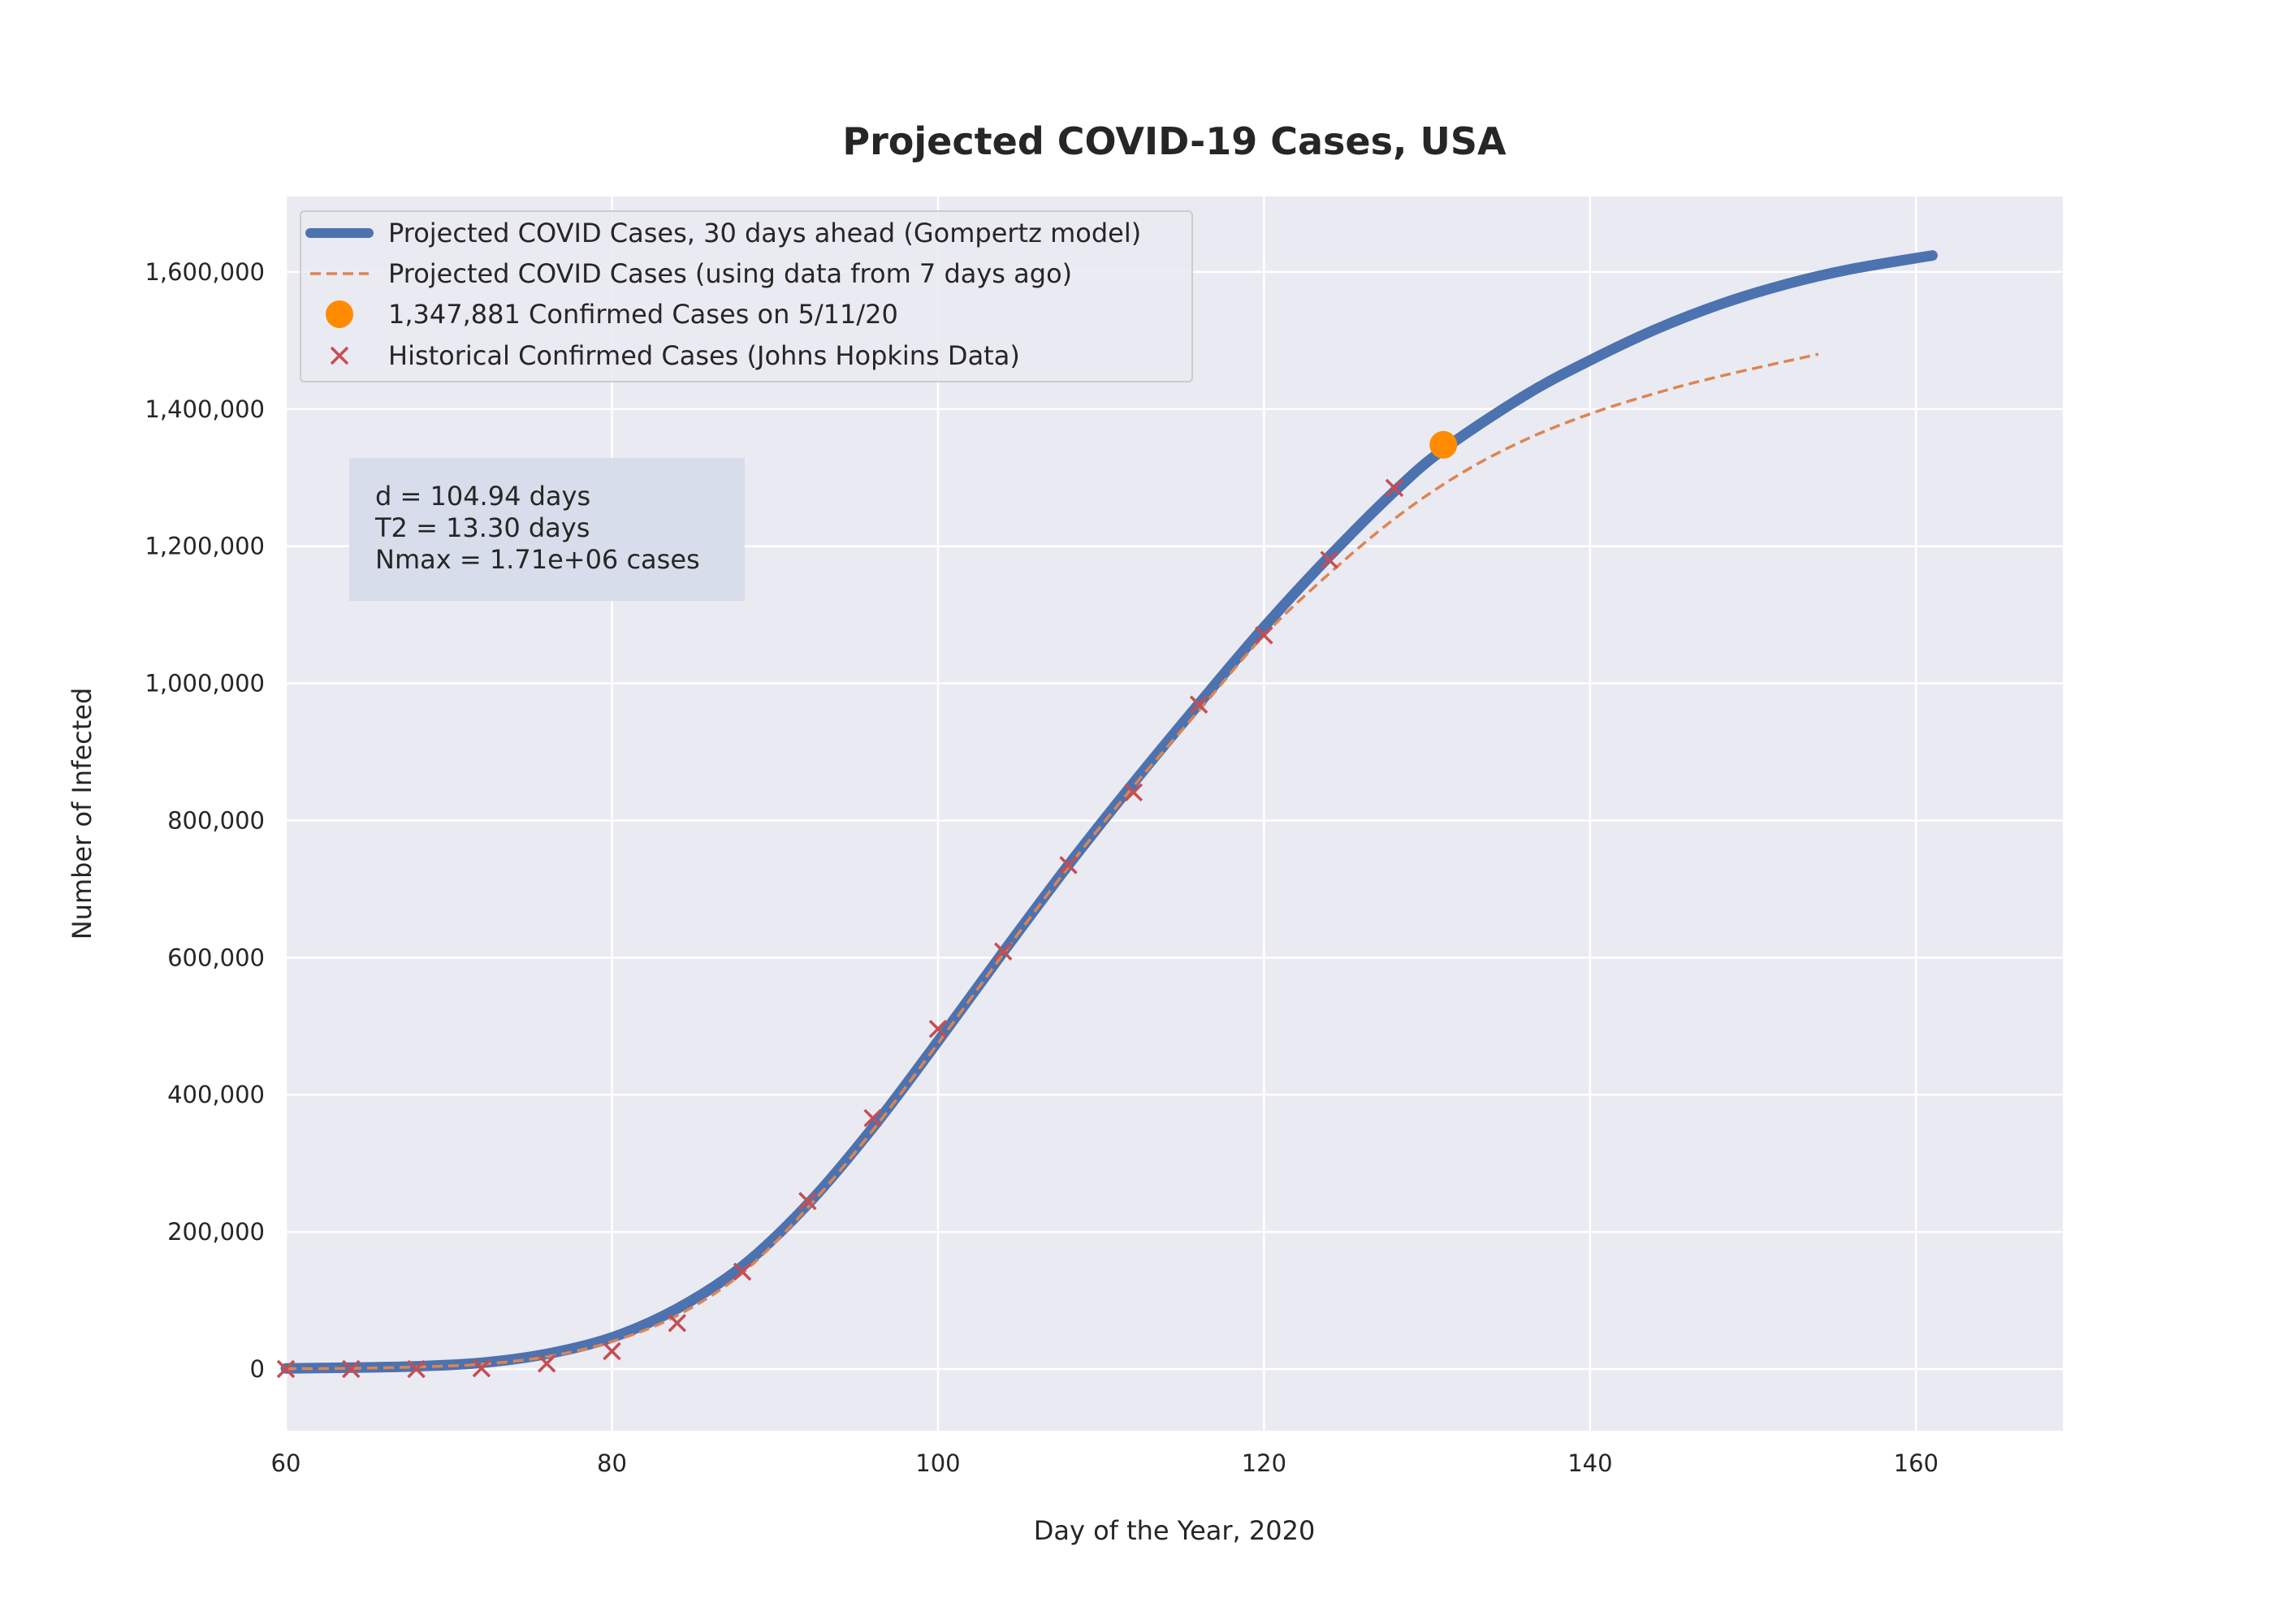 Image resolution: width=2274 pixels, height=1624 pixels. What do you see at coordinates (1175, 1531) in the screenshot?
I see `x-axis-label: Day of the Year, 2020` at bounding box center [1175, 1531].